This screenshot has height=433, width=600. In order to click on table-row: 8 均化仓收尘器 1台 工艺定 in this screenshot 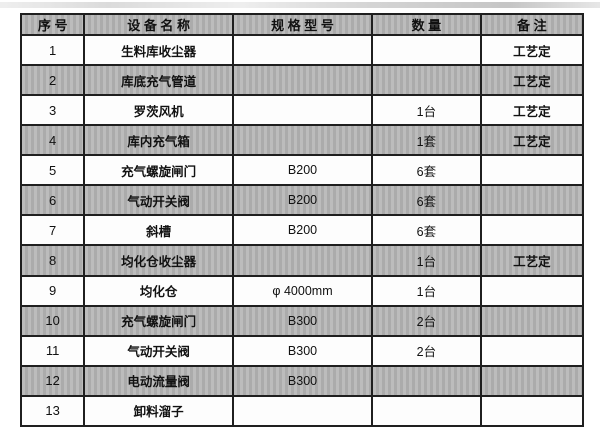, I will do `click(302, 260)`.